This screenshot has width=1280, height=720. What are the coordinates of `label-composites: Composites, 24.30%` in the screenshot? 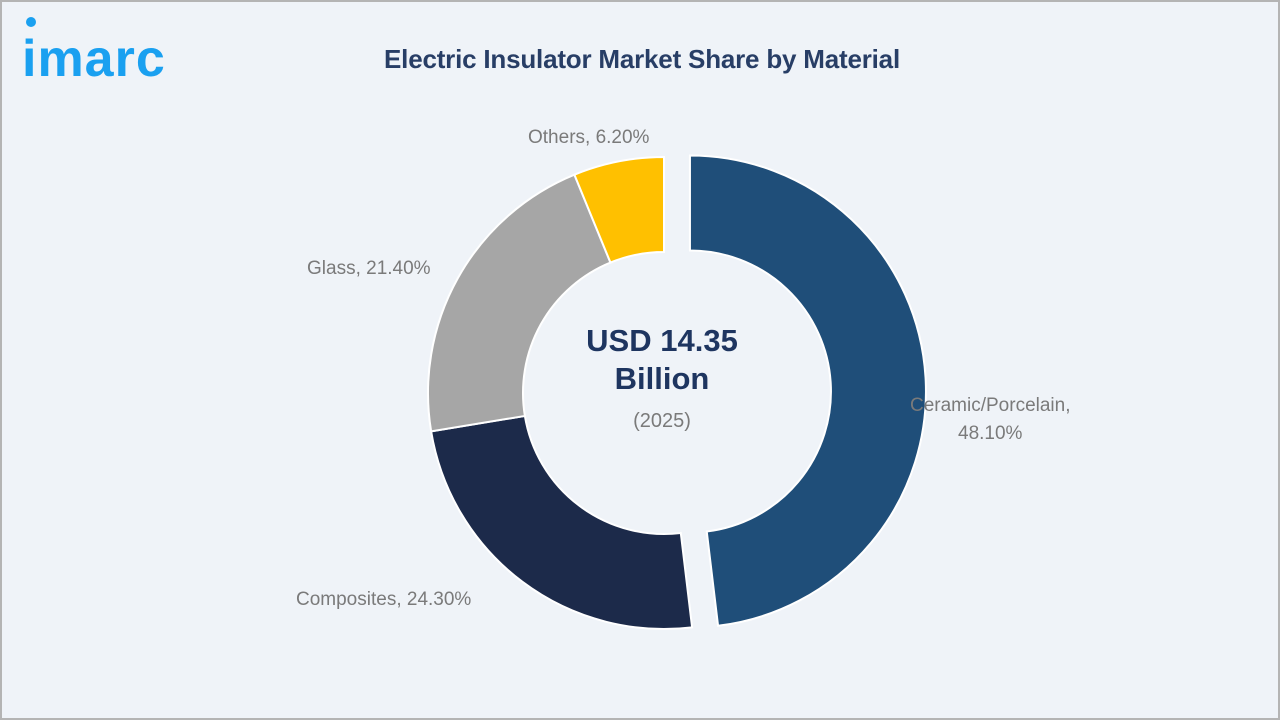 It's located at (384, 599).